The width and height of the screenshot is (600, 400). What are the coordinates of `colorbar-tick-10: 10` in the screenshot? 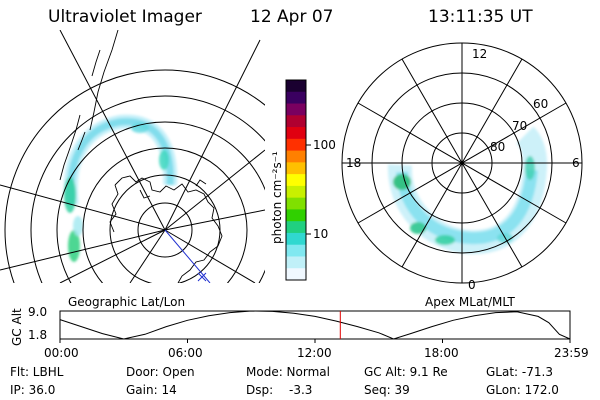 It's located at (321, 234).